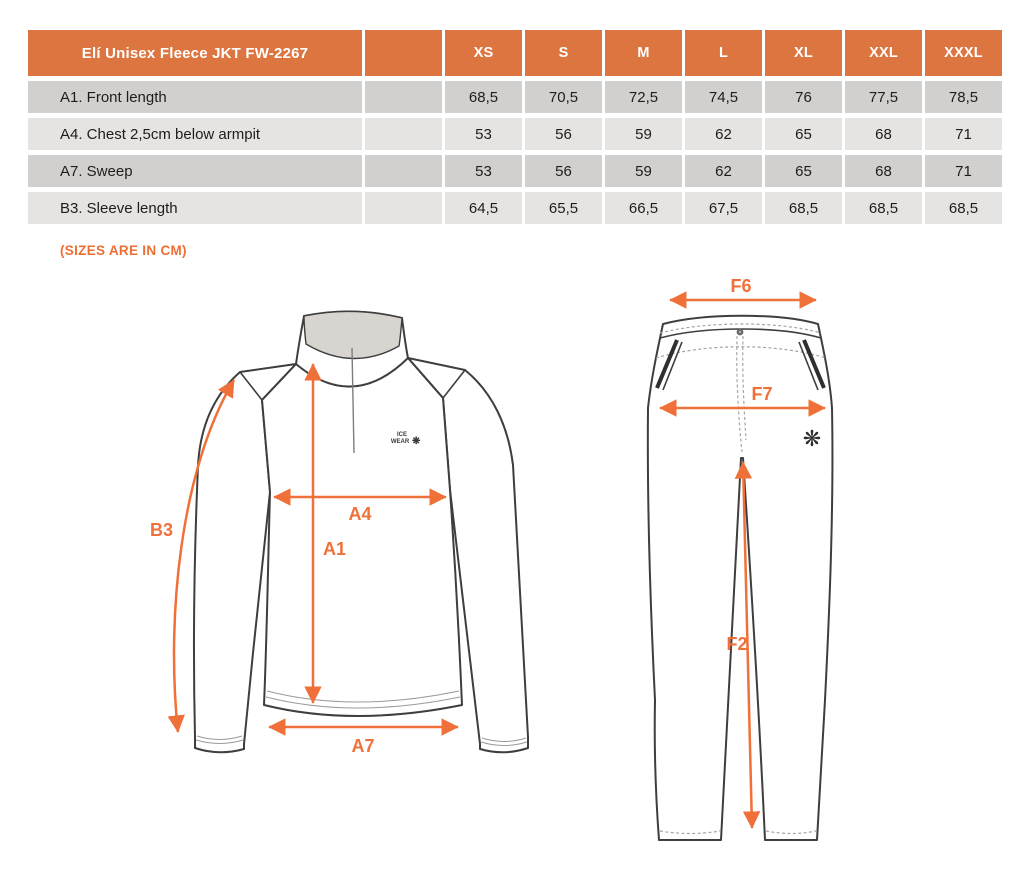  What do you see at coordinates (643, 97) in the screenshot?
I see `size-value: 72,5` at bounding box center [643, 97].